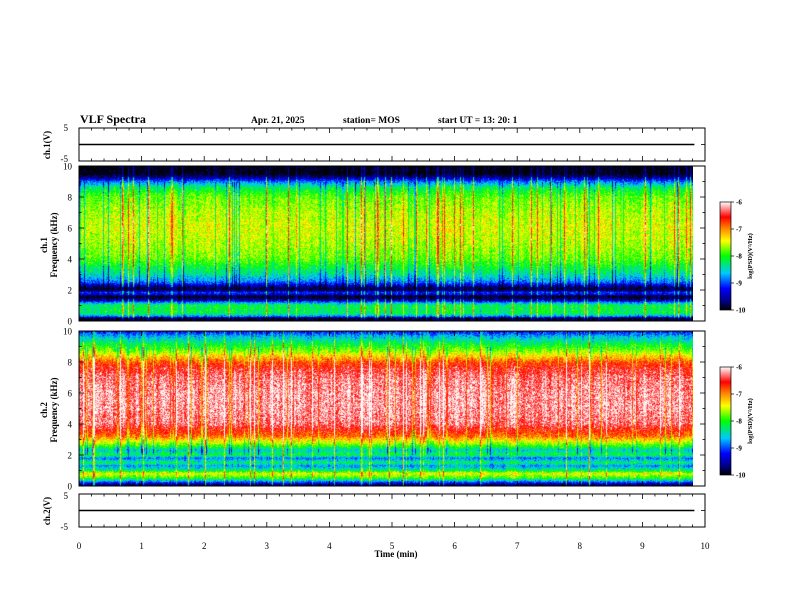 The width and height of the screenshot is (792, 612). I want to click on ch1-spectrogram-ylabel-channel: ch.1, so click(44, 245).